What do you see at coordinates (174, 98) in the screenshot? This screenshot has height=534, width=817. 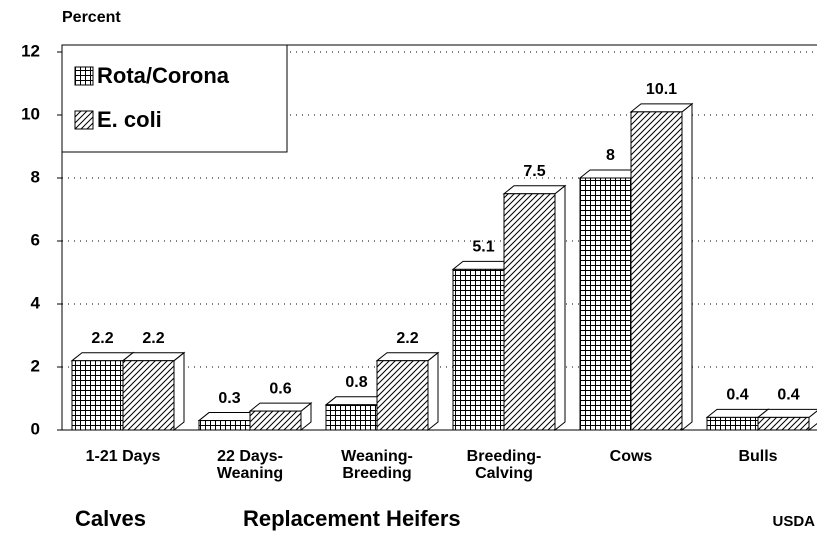 I see `legend-box` at bounding box center [174, 98].